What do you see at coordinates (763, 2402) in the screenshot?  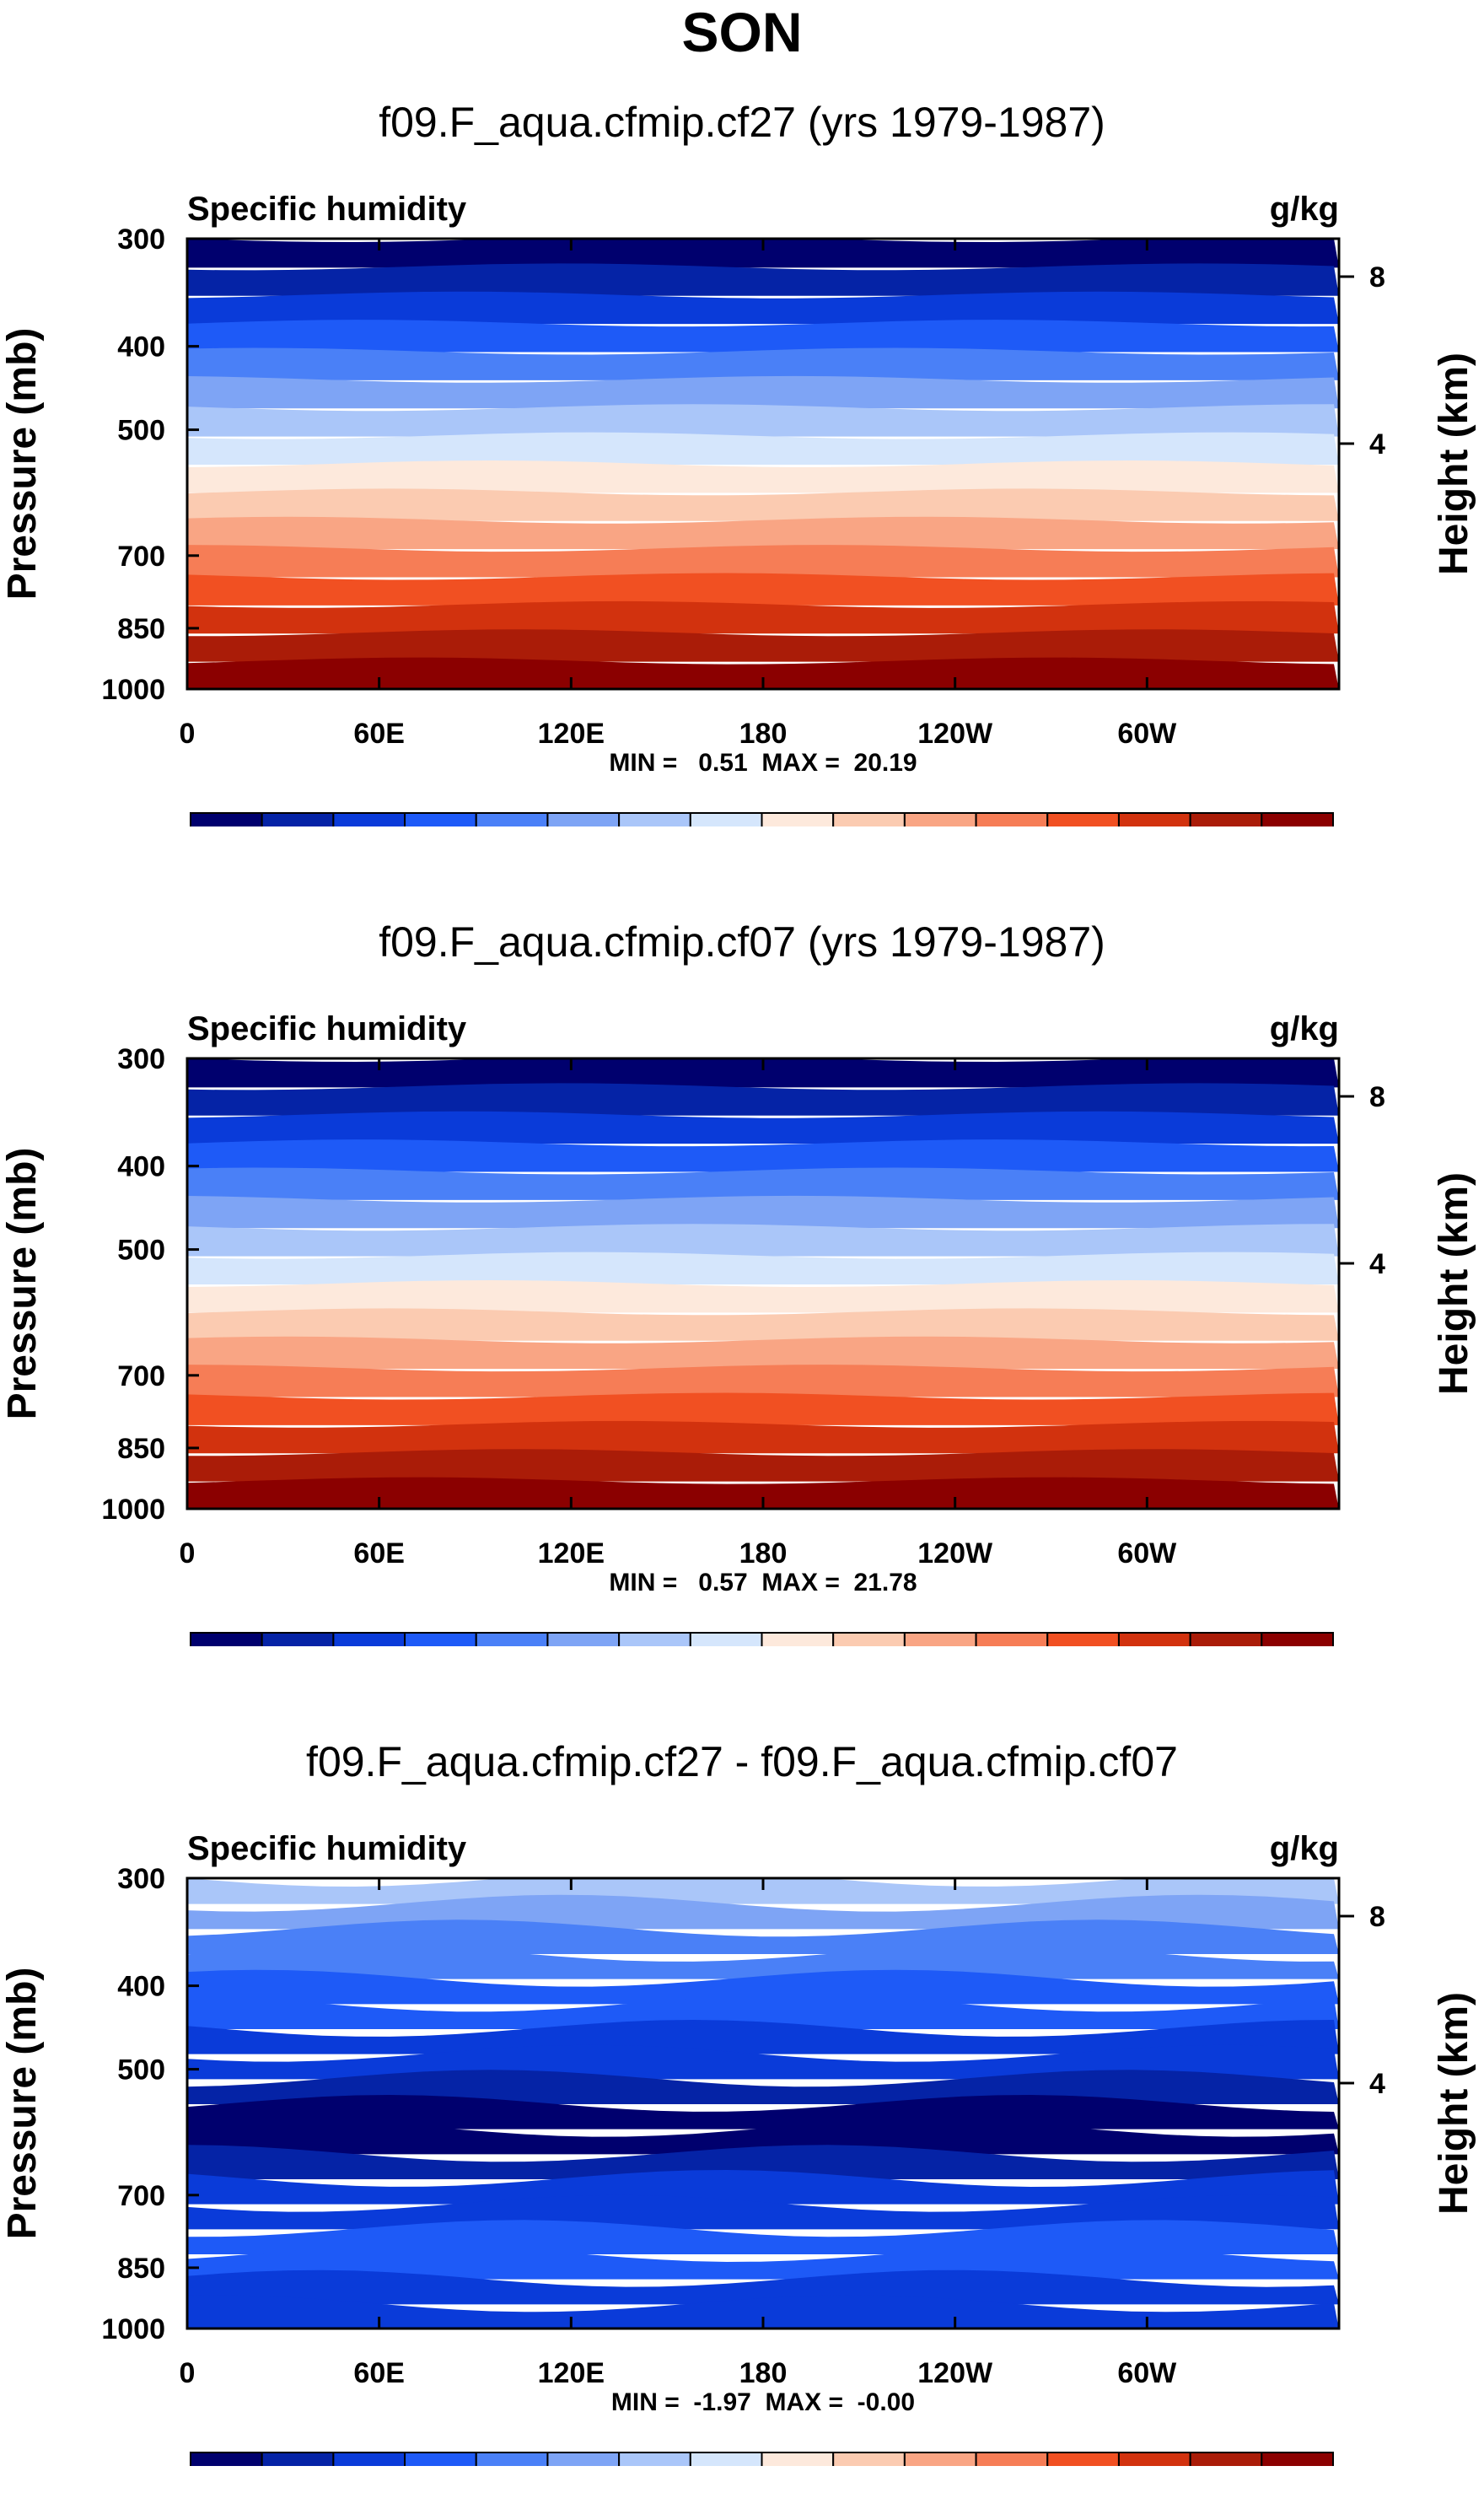 I see `min-max-label: MIN = -1.97 MAX = -0.00` at bounding box center [763, 2402].